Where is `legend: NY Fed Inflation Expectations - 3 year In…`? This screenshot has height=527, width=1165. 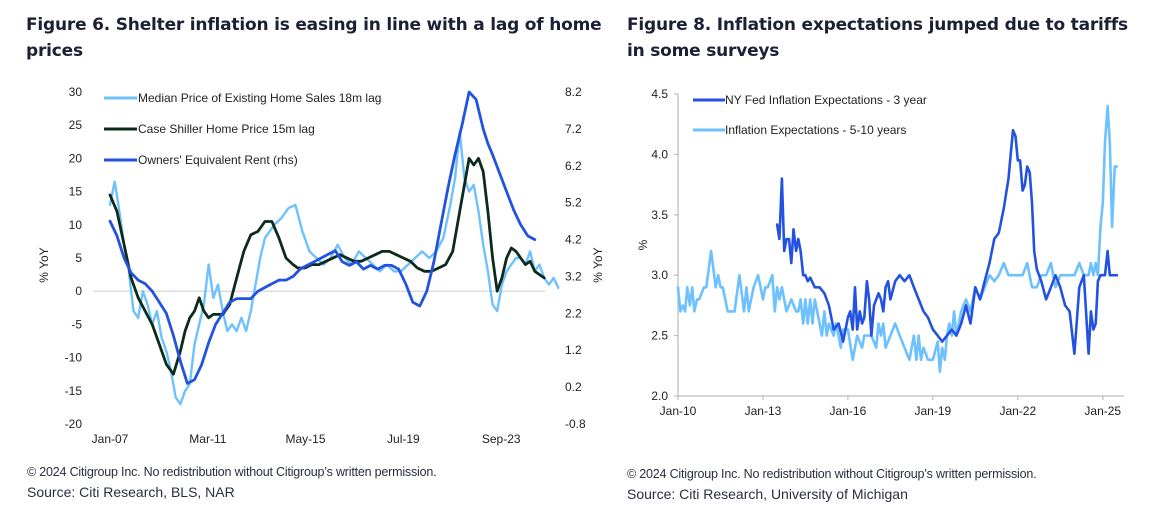
legend: NY Fed Inflation Expectations - 3 year In… is located at coordinates (810, 115).